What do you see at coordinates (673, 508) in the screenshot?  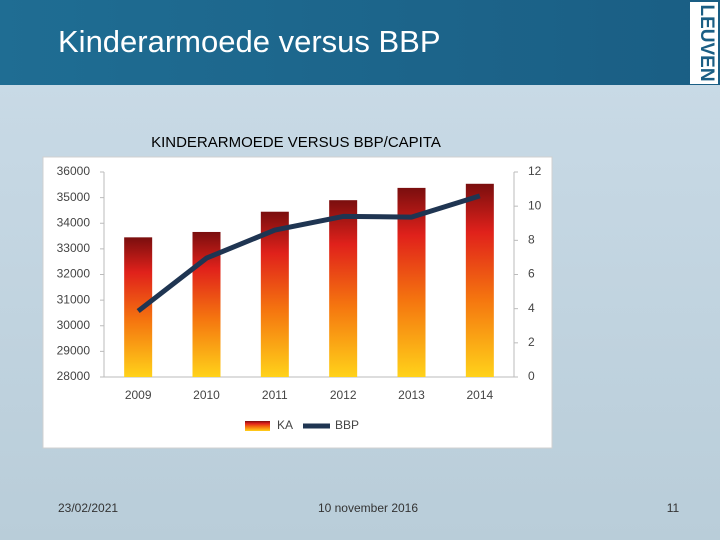 I see `page-number: 11` at bounding box center [673, 508].